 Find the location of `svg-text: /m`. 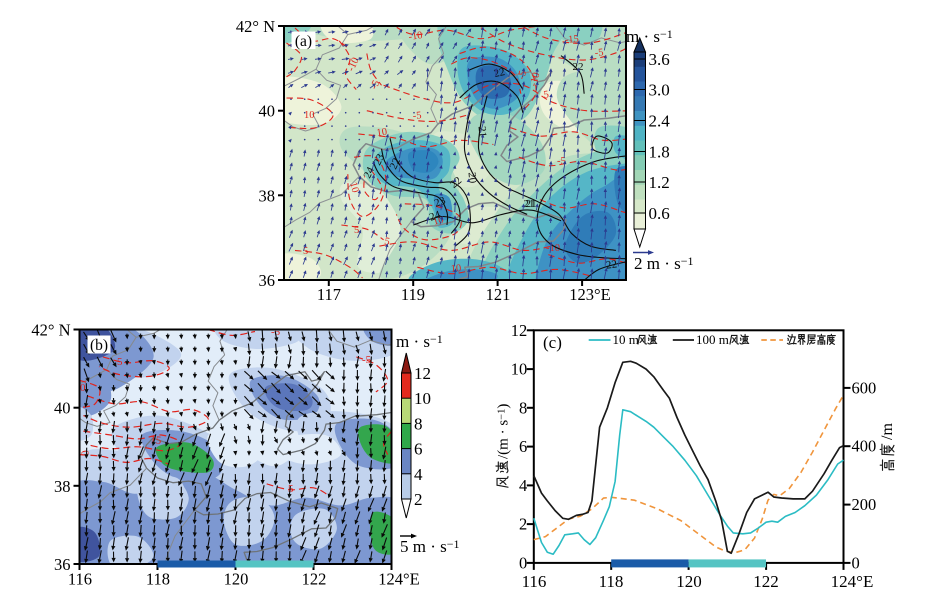

svg-text: /m is located at coordinates (887, 431).